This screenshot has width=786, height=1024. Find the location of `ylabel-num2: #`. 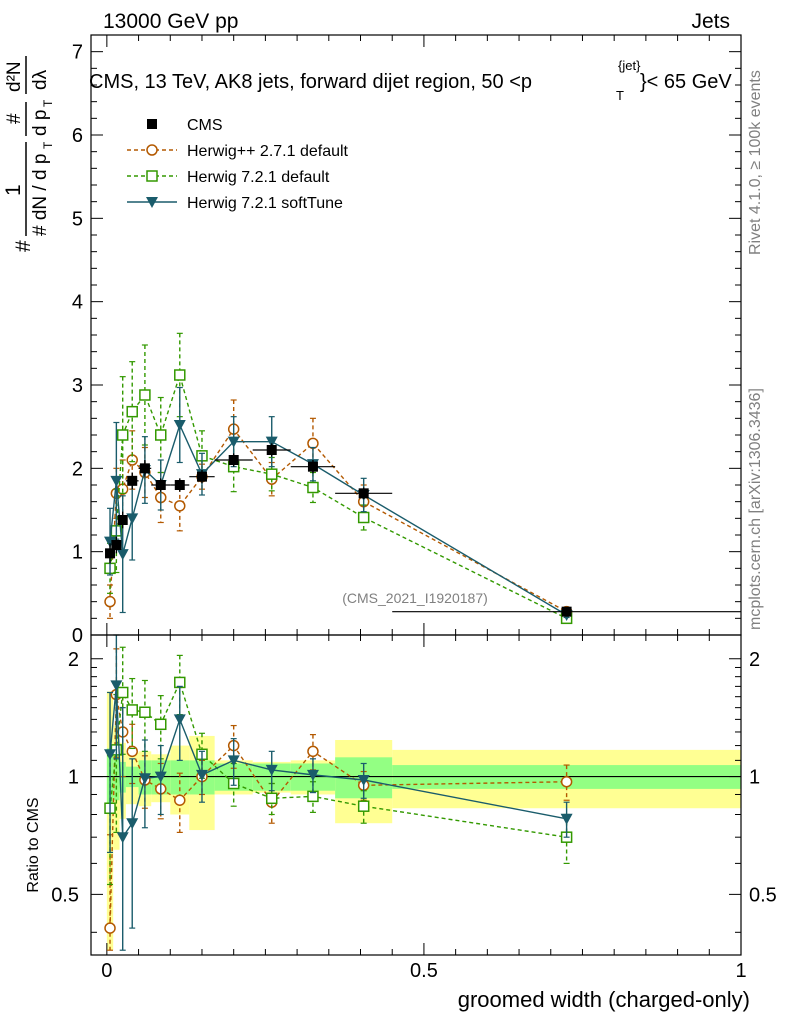

ylabel-num2: # is located at coordinates (14, 118).